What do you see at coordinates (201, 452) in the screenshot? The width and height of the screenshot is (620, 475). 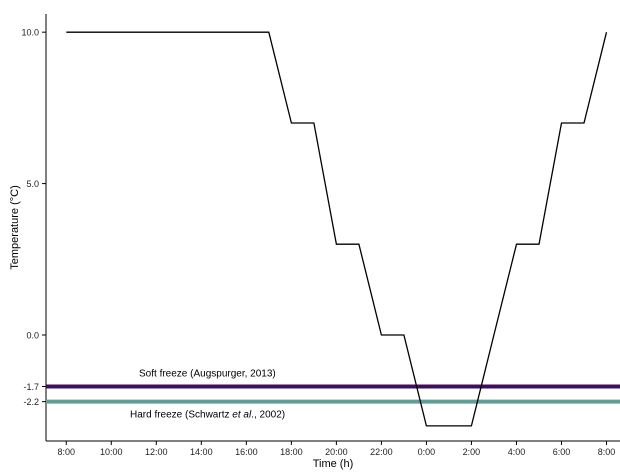 I see `x-tick-label: 14:00` at bounding box center [201, 452].